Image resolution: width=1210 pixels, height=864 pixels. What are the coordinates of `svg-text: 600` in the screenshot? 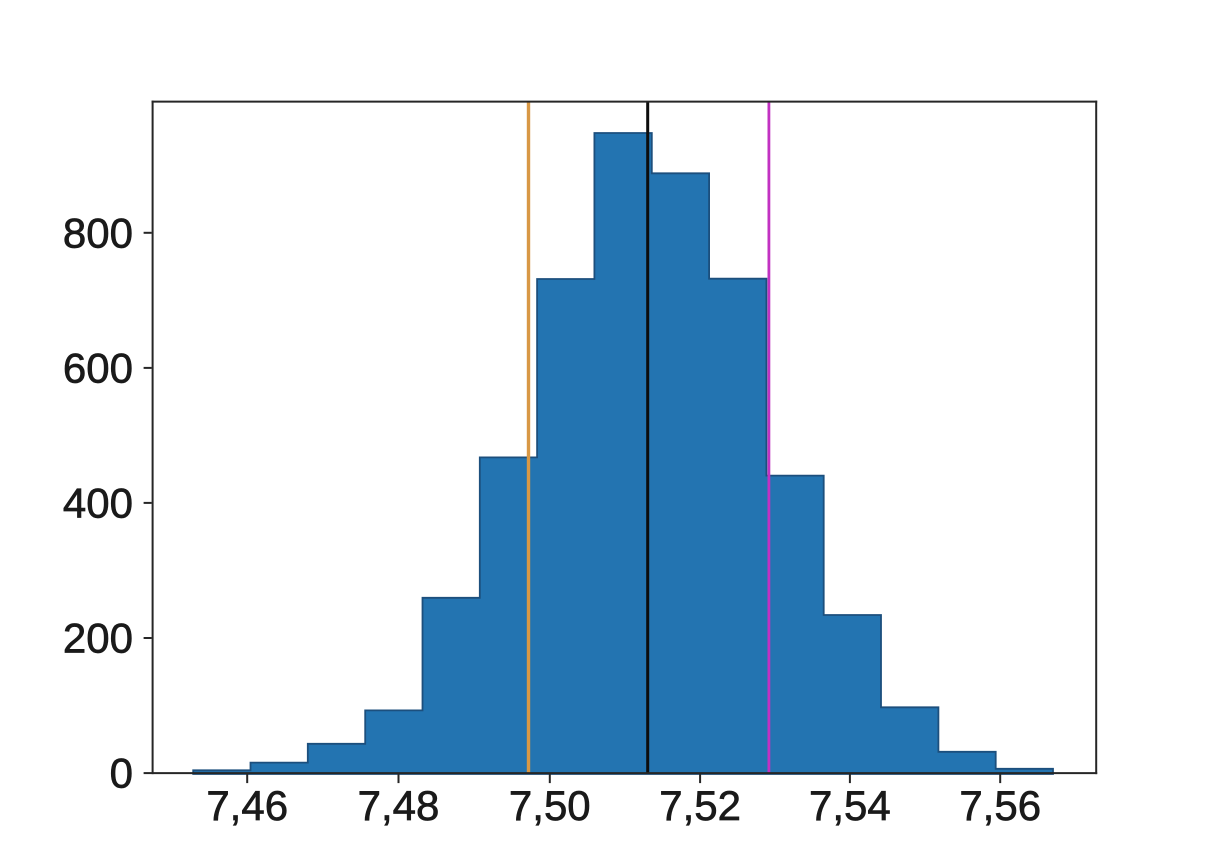 It's located at (98, 367).